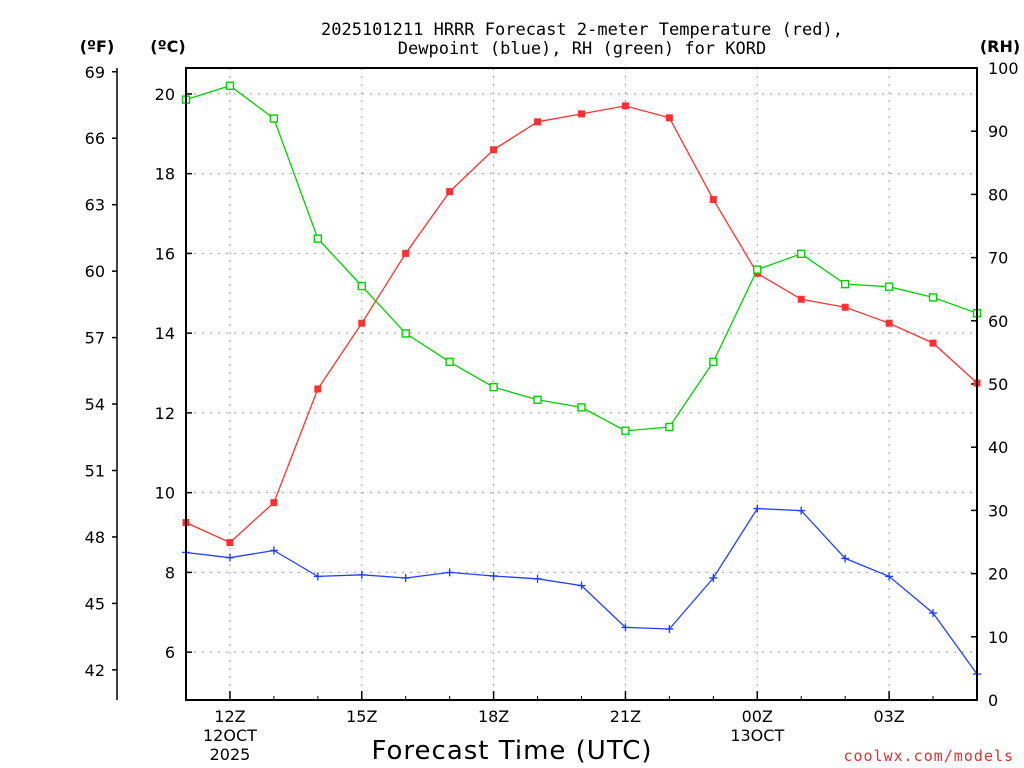  Describe the element at coordinates (95, 271) in the screenshot. I see `fahrenheit-tick-label: 60` at that location.